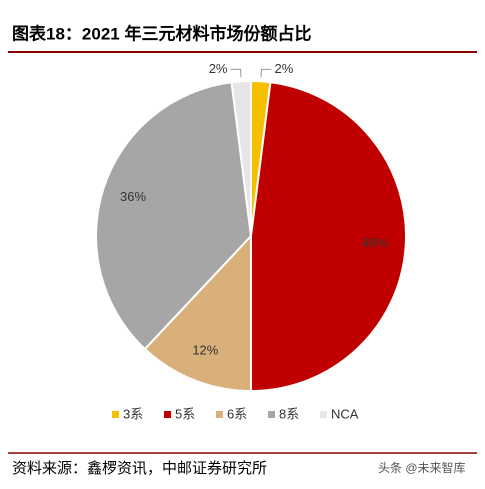  What do you see at coordinates (139, 468) in the screenshot?
I see `source: 资料来源：鑫椤资讯，中邮证券研究所` at bounding box center [139, 468].